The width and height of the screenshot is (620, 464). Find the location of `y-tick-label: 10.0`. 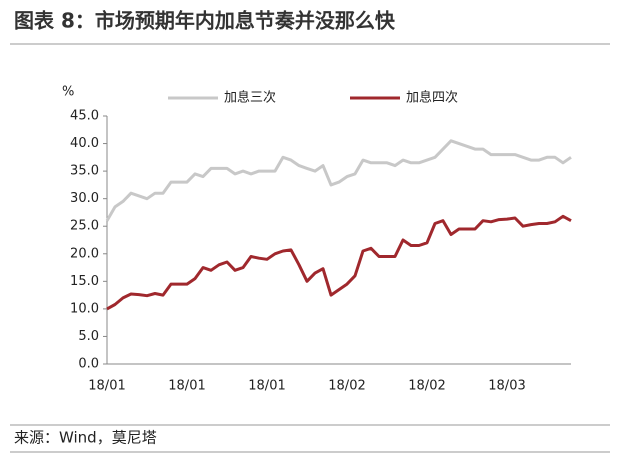

y-tick-label: 10.0 is located at coordinates (84, 308).